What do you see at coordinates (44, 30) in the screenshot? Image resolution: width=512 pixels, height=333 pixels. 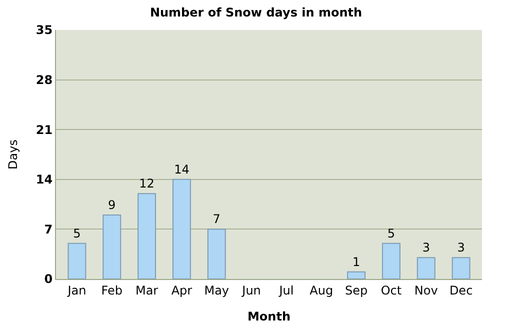 I see `y-tick-label: 35` at bounding box center [44, 30].